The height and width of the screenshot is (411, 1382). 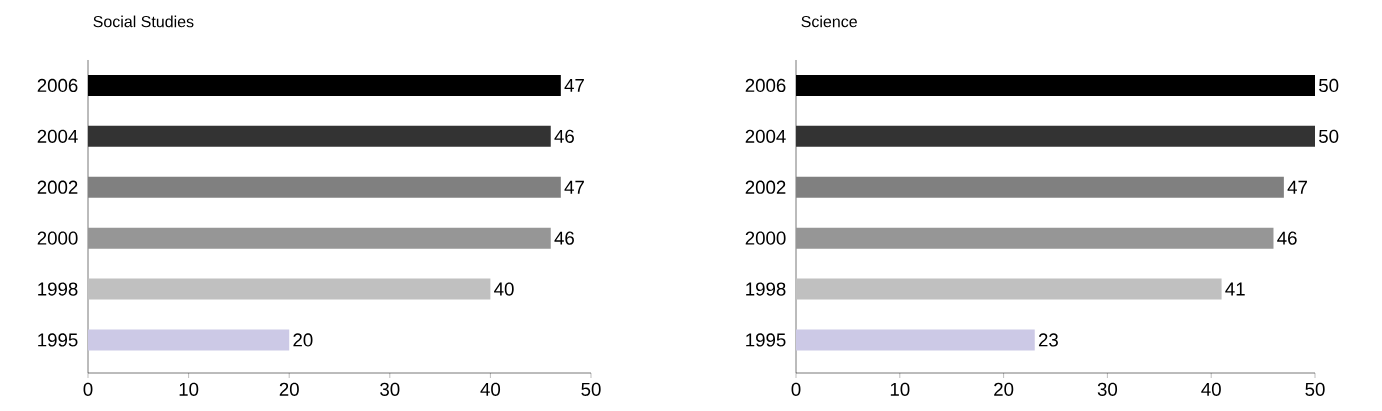 What do you see at coordinates (829, 21) in the screenshot?
I see `chart-title: Science` at bounding box center [829, 21].